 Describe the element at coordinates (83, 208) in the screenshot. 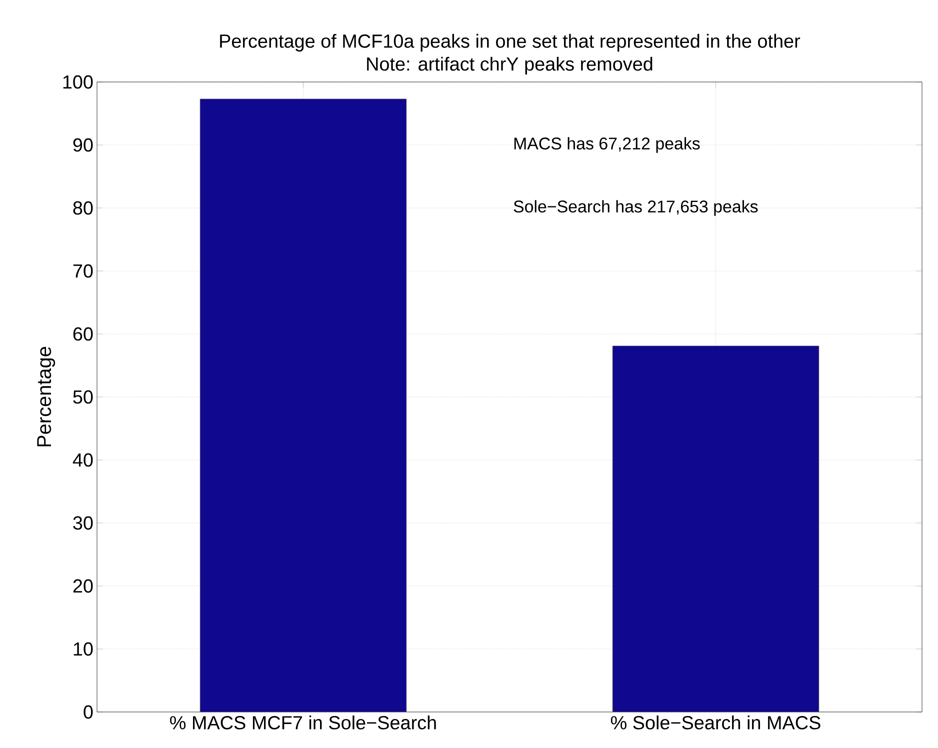

I see `y-tick-label: 80` at that location.